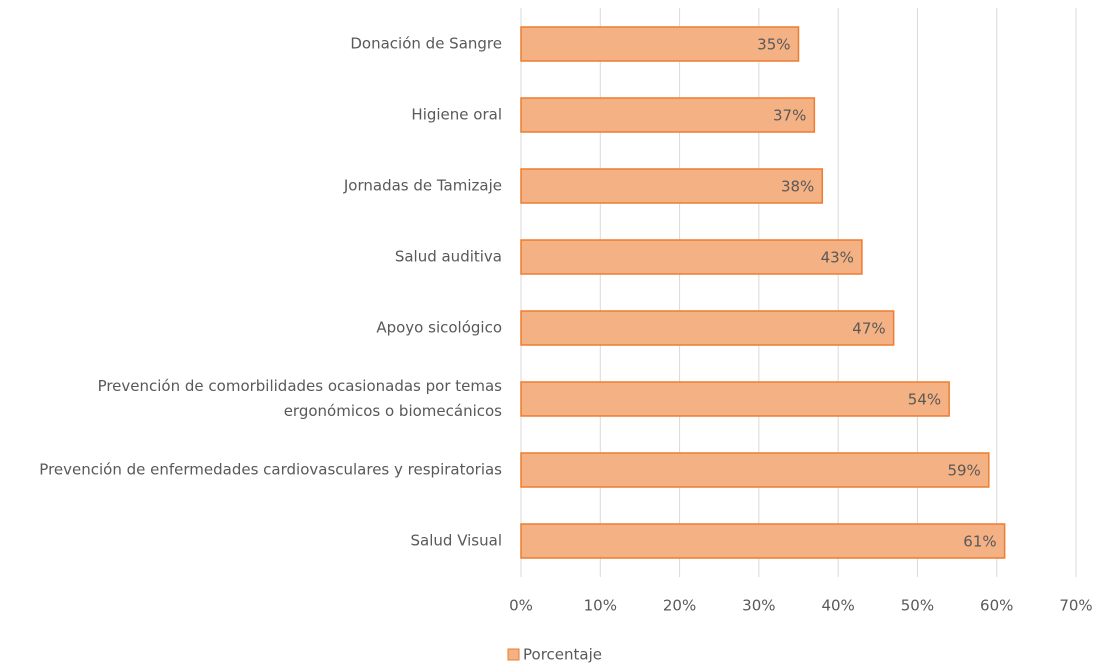 This screenshot has height=666, width=1101. What do you see at coordinates (1075, 606) in the screenshot?
I see `x-tick-label: 70%` at bounding box center [1075, 606].